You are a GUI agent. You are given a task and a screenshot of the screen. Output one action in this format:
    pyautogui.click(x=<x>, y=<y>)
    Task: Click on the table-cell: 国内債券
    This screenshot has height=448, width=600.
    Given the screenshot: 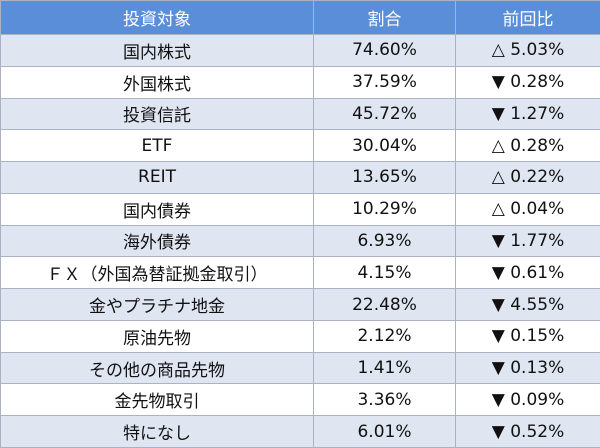 What is the action you would take?
    pyautogui.click(x=157, y=209)
    